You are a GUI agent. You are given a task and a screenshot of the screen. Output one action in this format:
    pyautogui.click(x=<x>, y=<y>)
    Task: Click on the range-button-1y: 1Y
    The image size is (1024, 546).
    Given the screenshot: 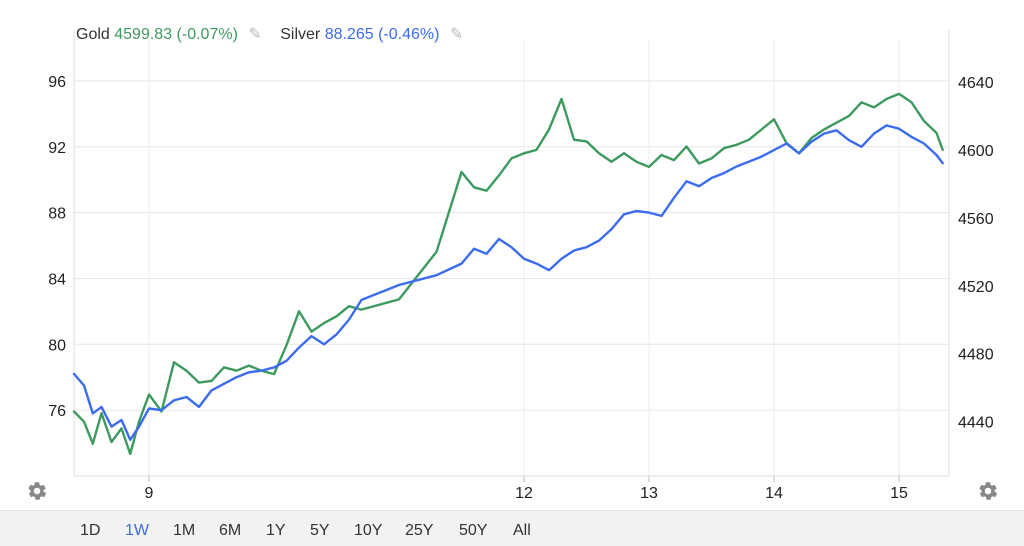 What is the action you would take?
    pyautogui.click(x=276, y=530)
    